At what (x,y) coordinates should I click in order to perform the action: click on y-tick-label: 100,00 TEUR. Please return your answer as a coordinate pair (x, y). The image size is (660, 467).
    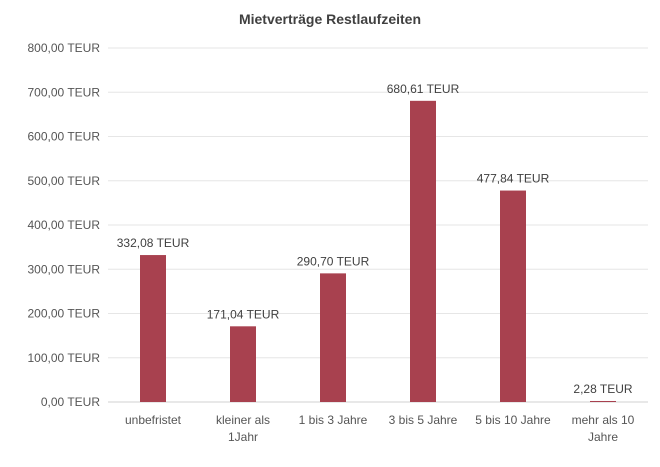
    Looking at the image, I should click on (64, 358).